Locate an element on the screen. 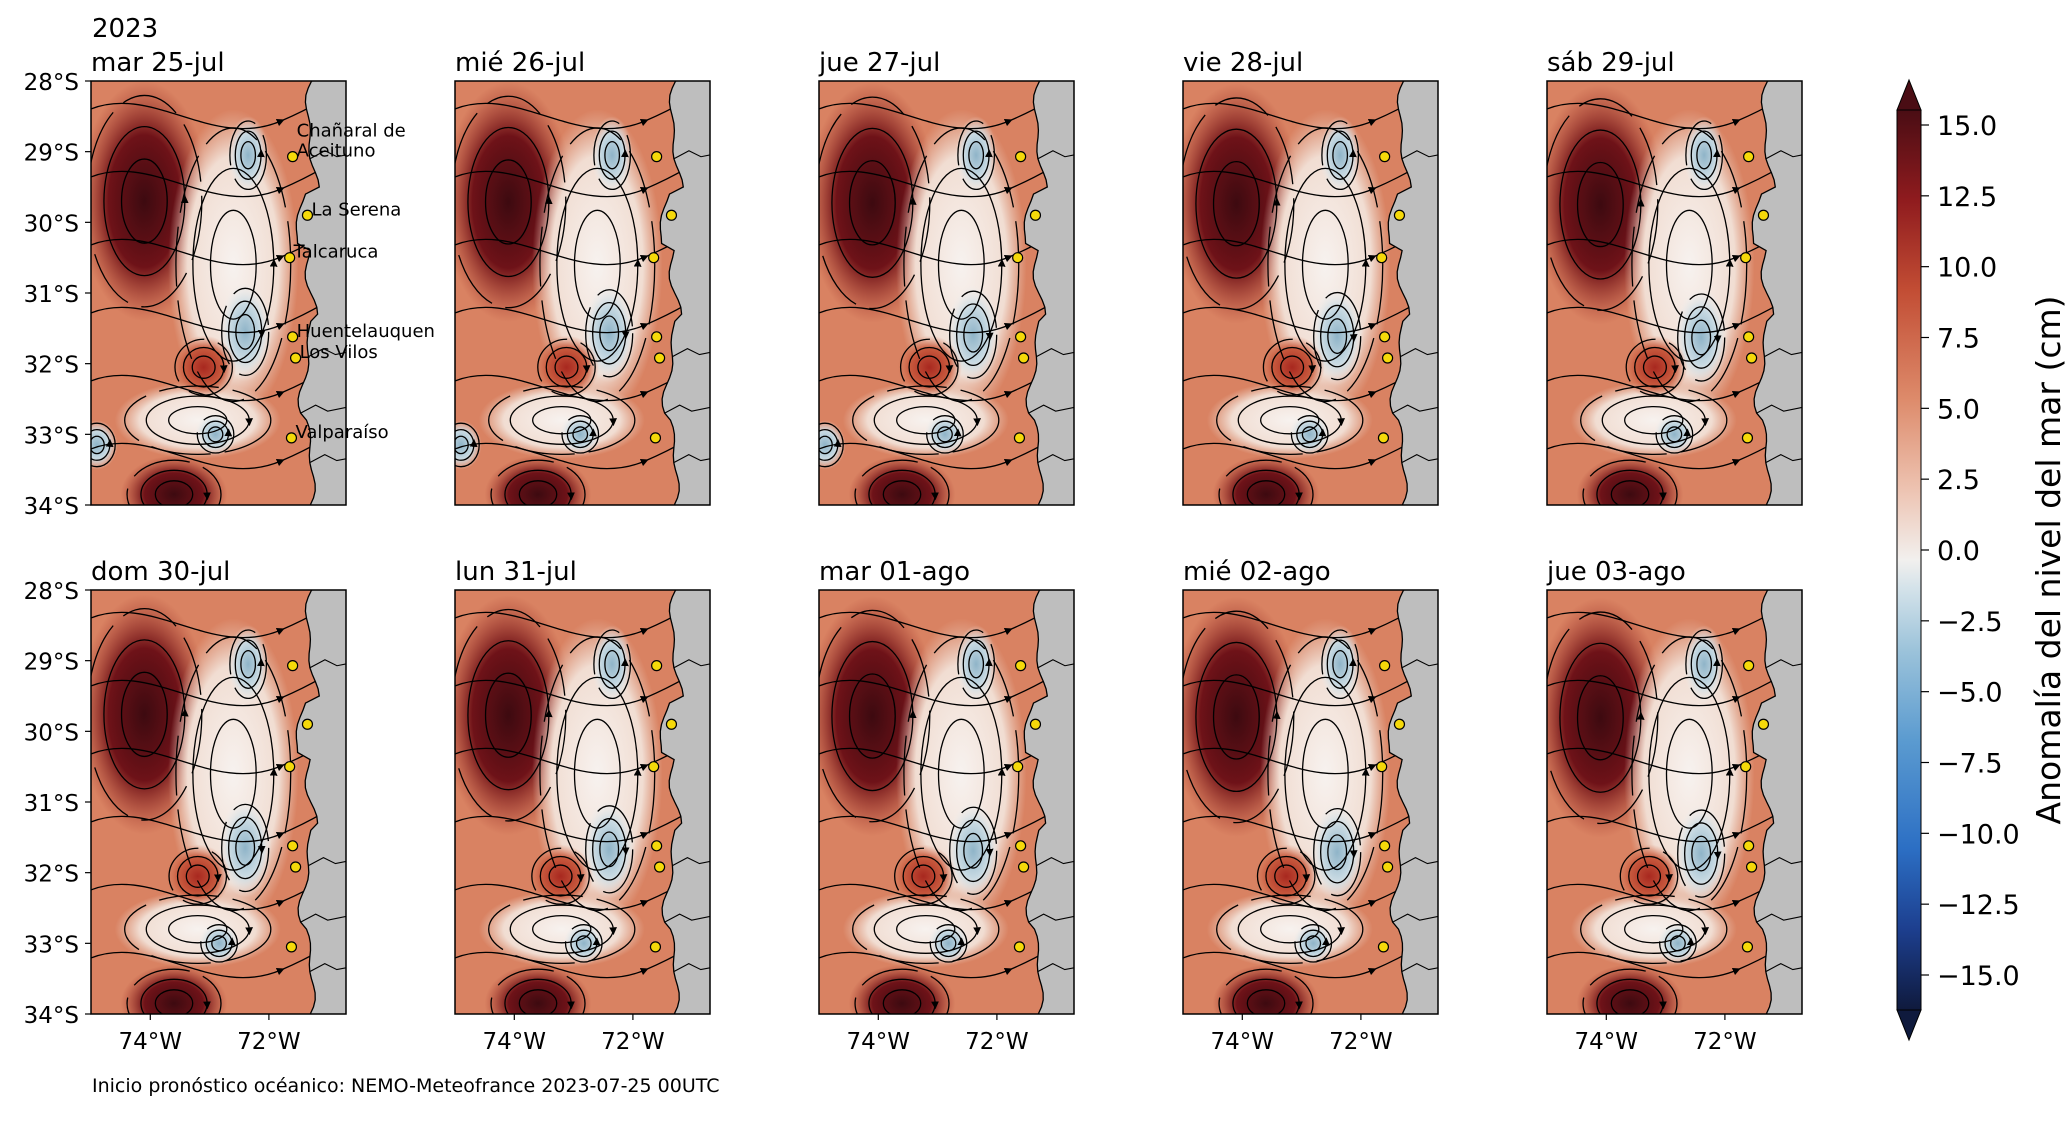  map-panel: lun 31-jul 74°W 72°W is located at coordinates (582, 806).